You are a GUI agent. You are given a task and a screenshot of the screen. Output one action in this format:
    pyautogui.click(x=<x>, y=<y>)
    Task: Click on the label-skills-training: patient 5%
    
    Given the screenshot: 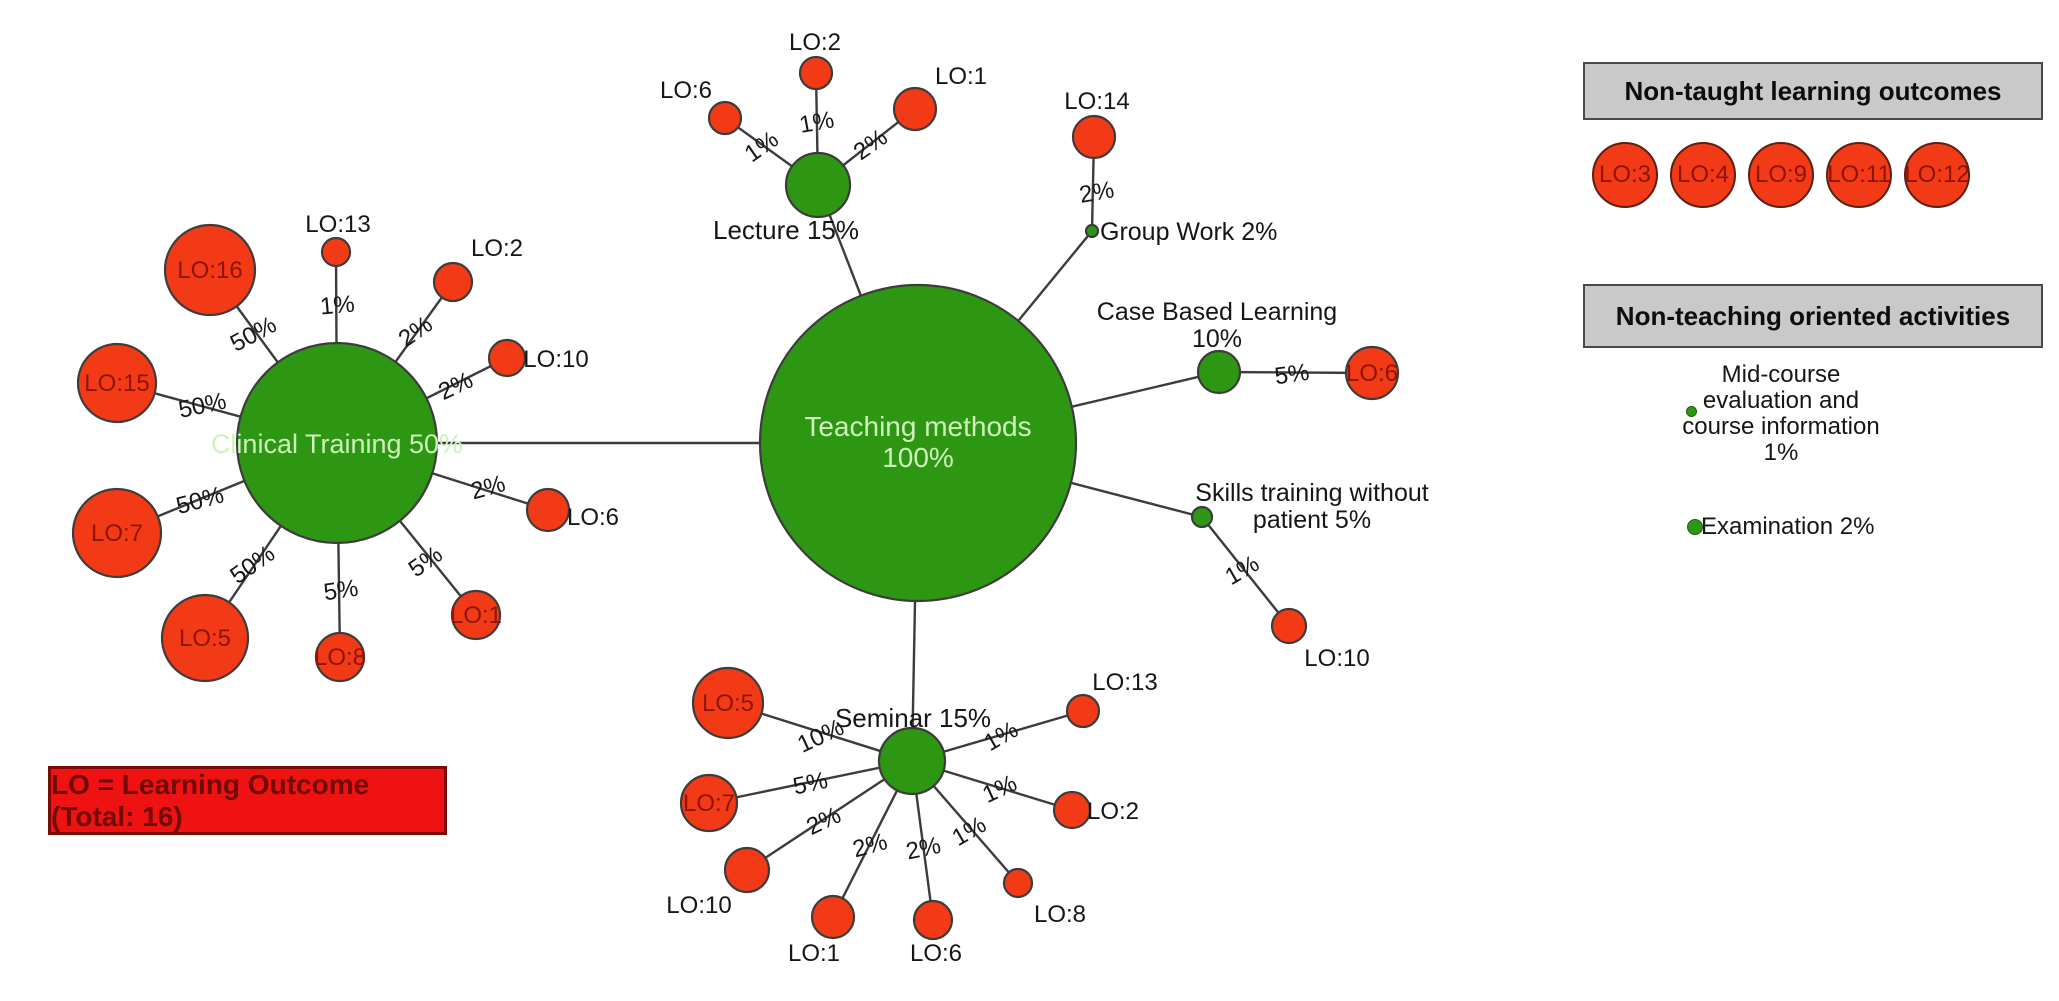 What is the action you would take?
    pyautogui.click(x=1312, y=520)
    